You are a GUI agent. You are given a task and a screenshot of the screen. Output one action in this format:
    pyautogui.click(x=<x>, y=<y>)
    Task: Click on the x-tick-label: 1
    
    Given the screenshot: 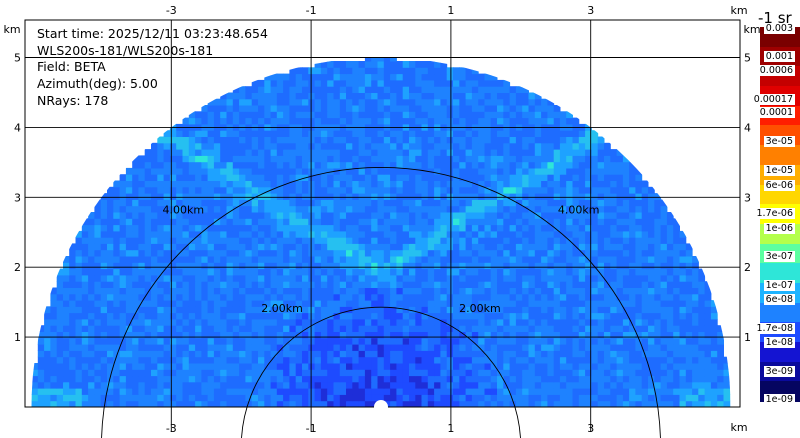 What is the action you would take?
    pyautogui.click(x=450, y=10)
    